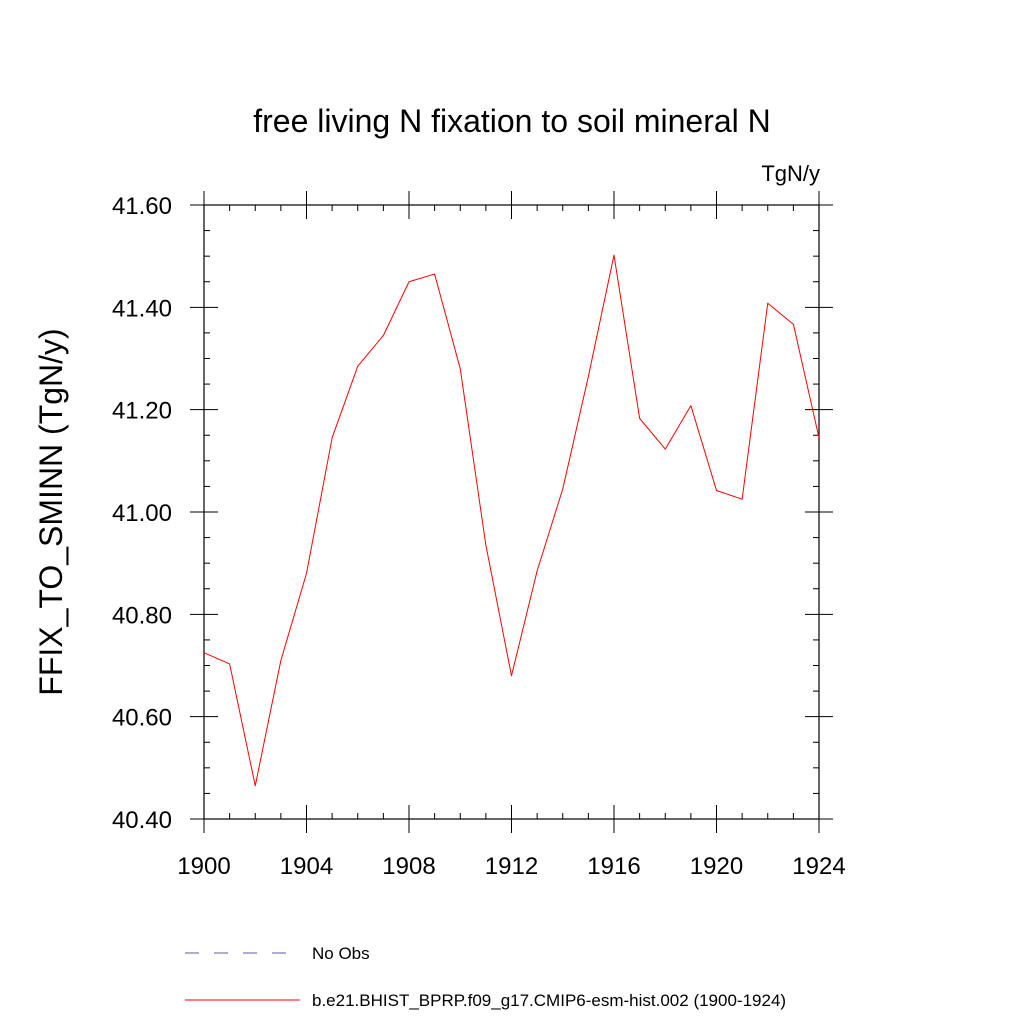 This screenshot has height=1024, width=1024. I want to click on y-tick-labels: 40.40 40.60 40.80 41.00 41.20 41.40 41.60, so click(142, 513).